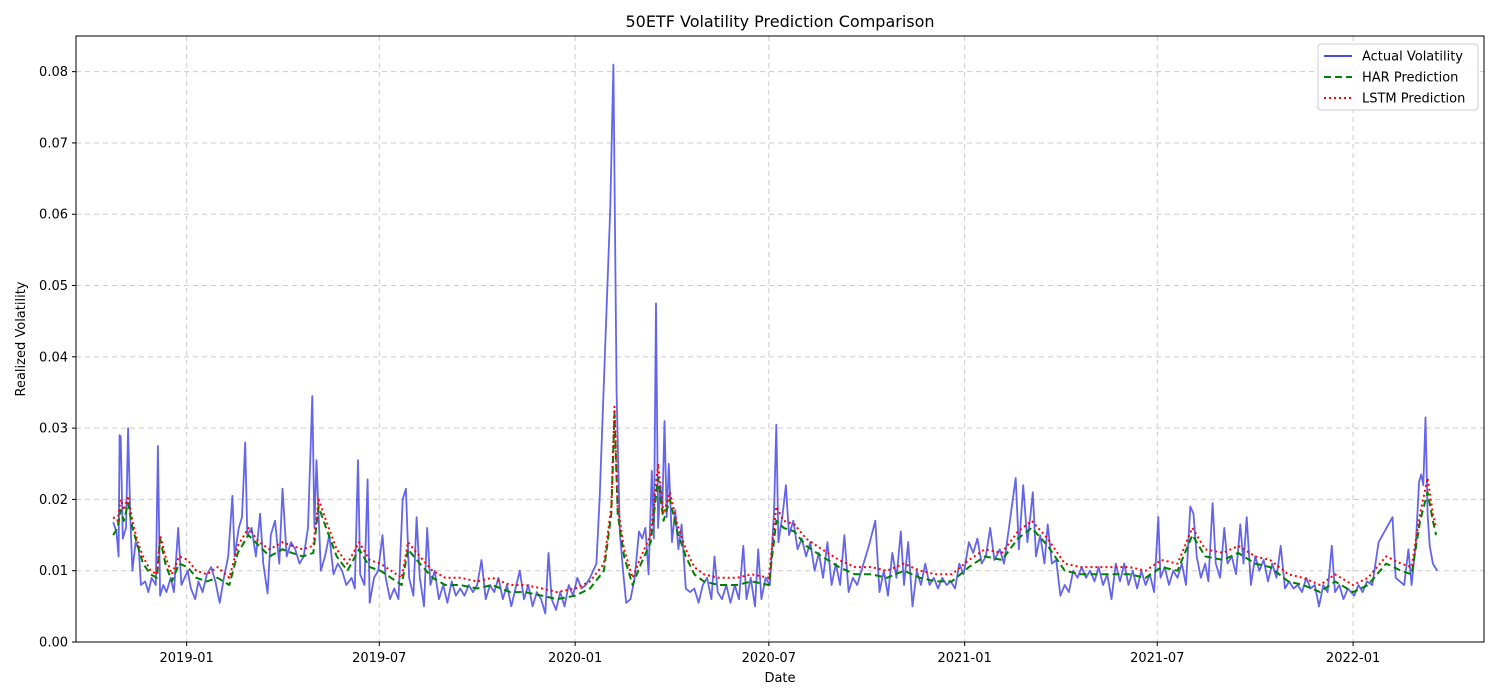  I want to click on x-tick-label: 2020-01, so click(575, 658).